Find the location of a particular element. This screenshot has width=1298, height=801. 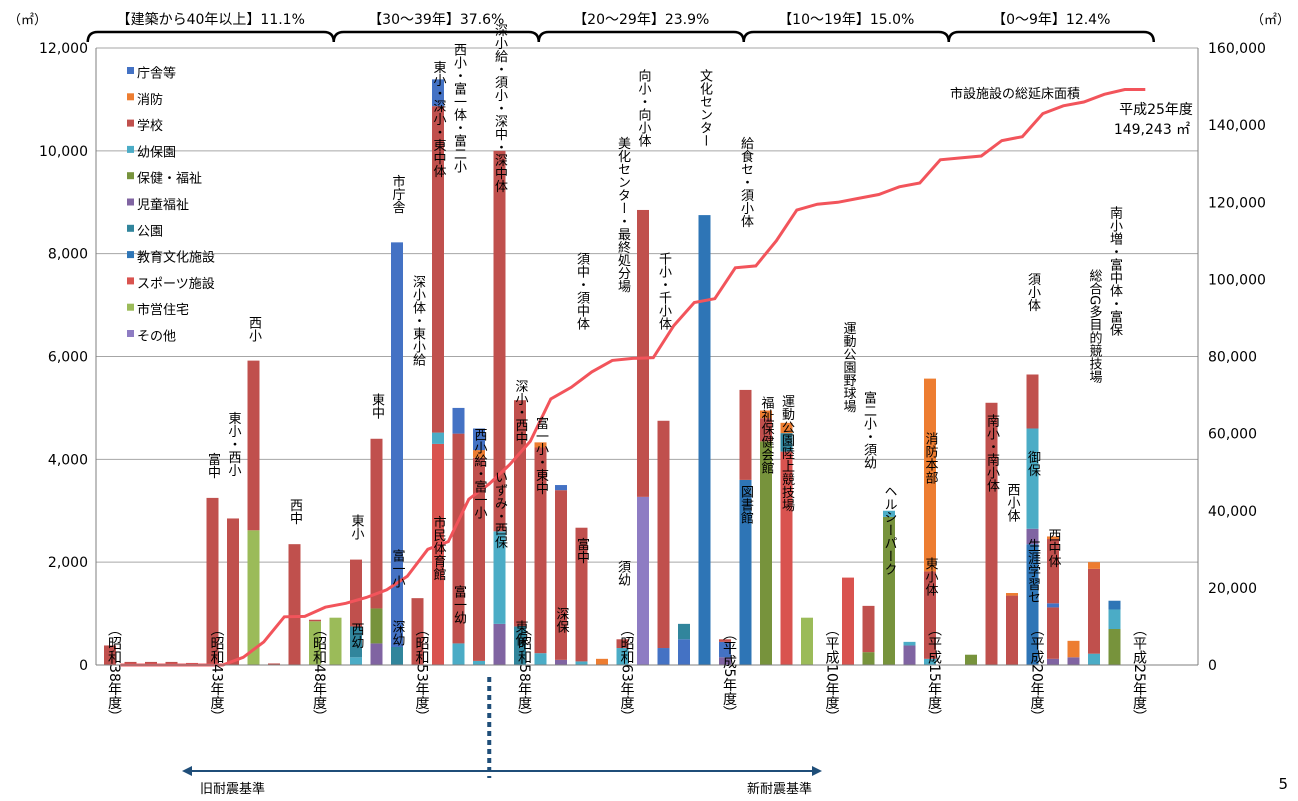

bar-label: 市民体育館 is located at coordinates (439, 548).